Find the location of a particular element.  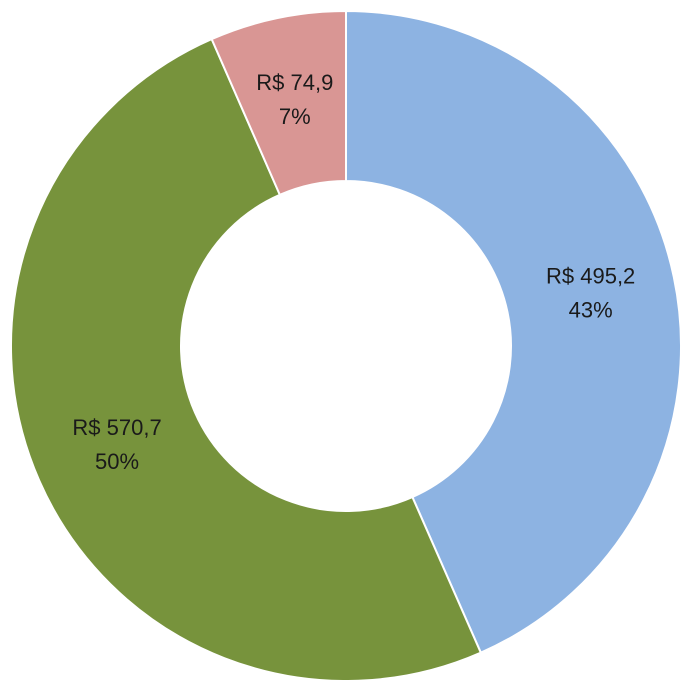

value-label: R$ 495,2 is located at coordinates (590, 275).